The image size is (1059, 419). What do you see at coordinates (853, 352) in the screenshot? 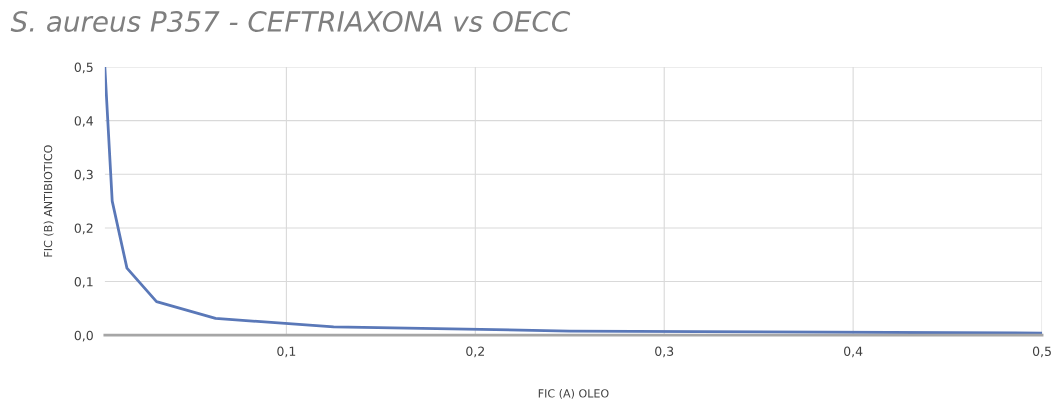
I see `x-tick-label: 0,4` at bounding box center [853, 352].